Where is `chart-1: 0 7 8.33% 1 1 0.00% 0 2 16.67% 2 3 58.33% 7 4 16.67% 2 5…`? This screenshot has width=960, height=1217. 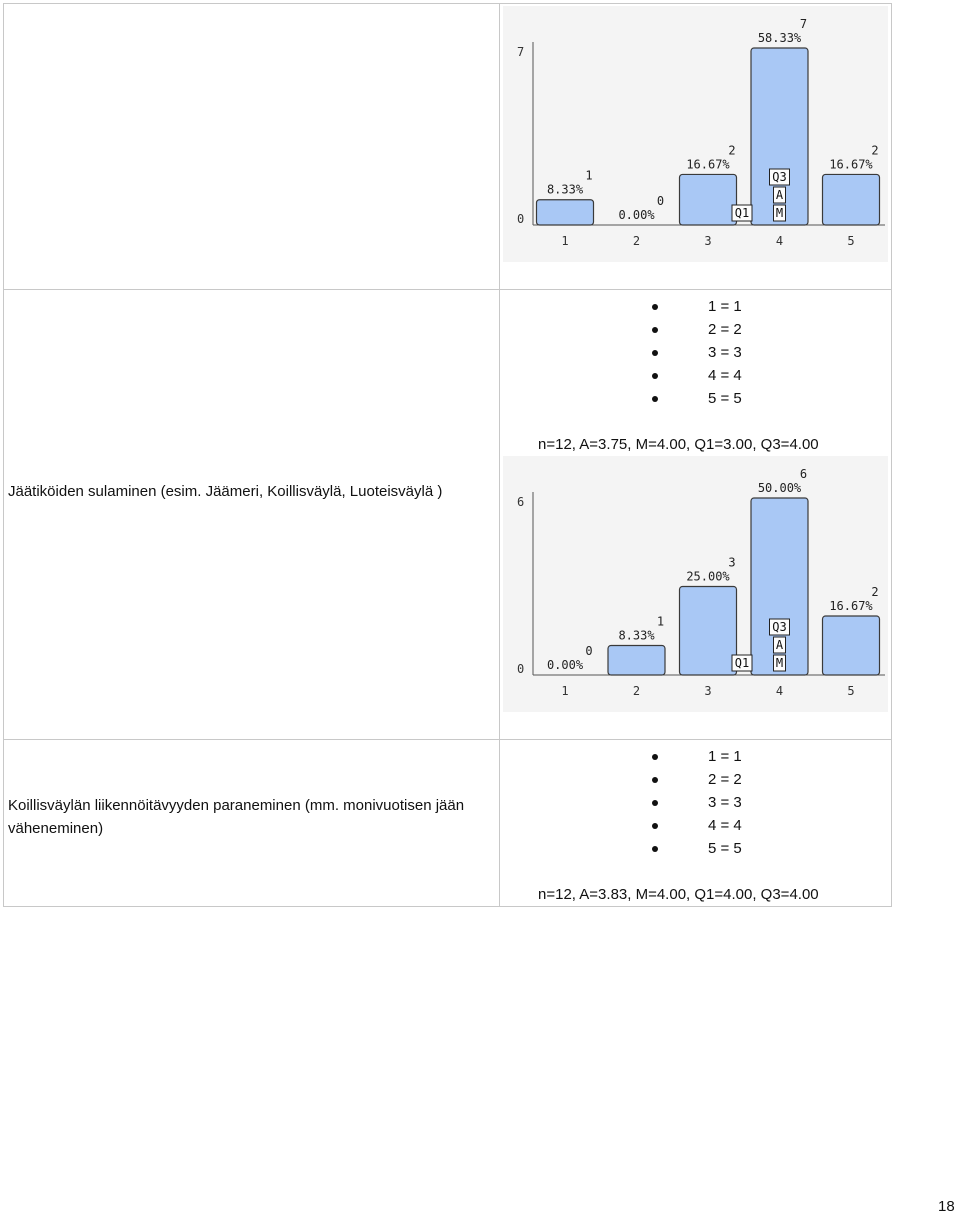
chart-1: 0 7 8.33% 1 1 0.00% 0 2 16.67% 2 3 58.33% 7 4 16.67% 2 5… is located at coordinates (695, 134).